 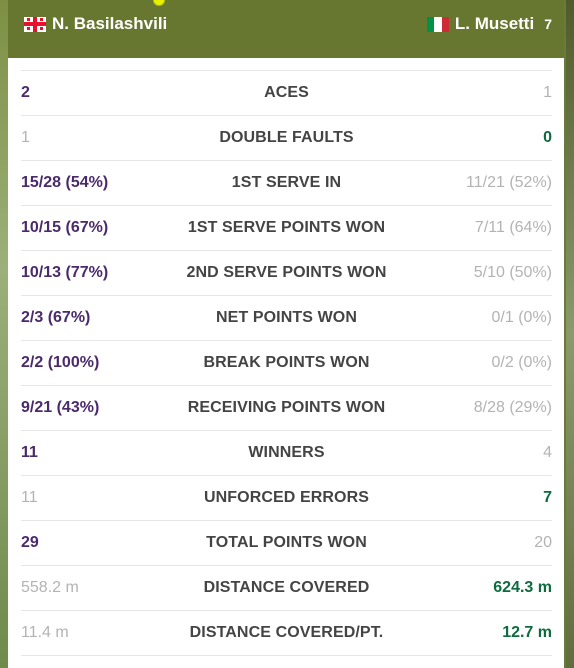 What do you see at coordinates (547, 452) in the screenshot?
I see `player2-stat-value: 4` at bounding box center [547, 452].